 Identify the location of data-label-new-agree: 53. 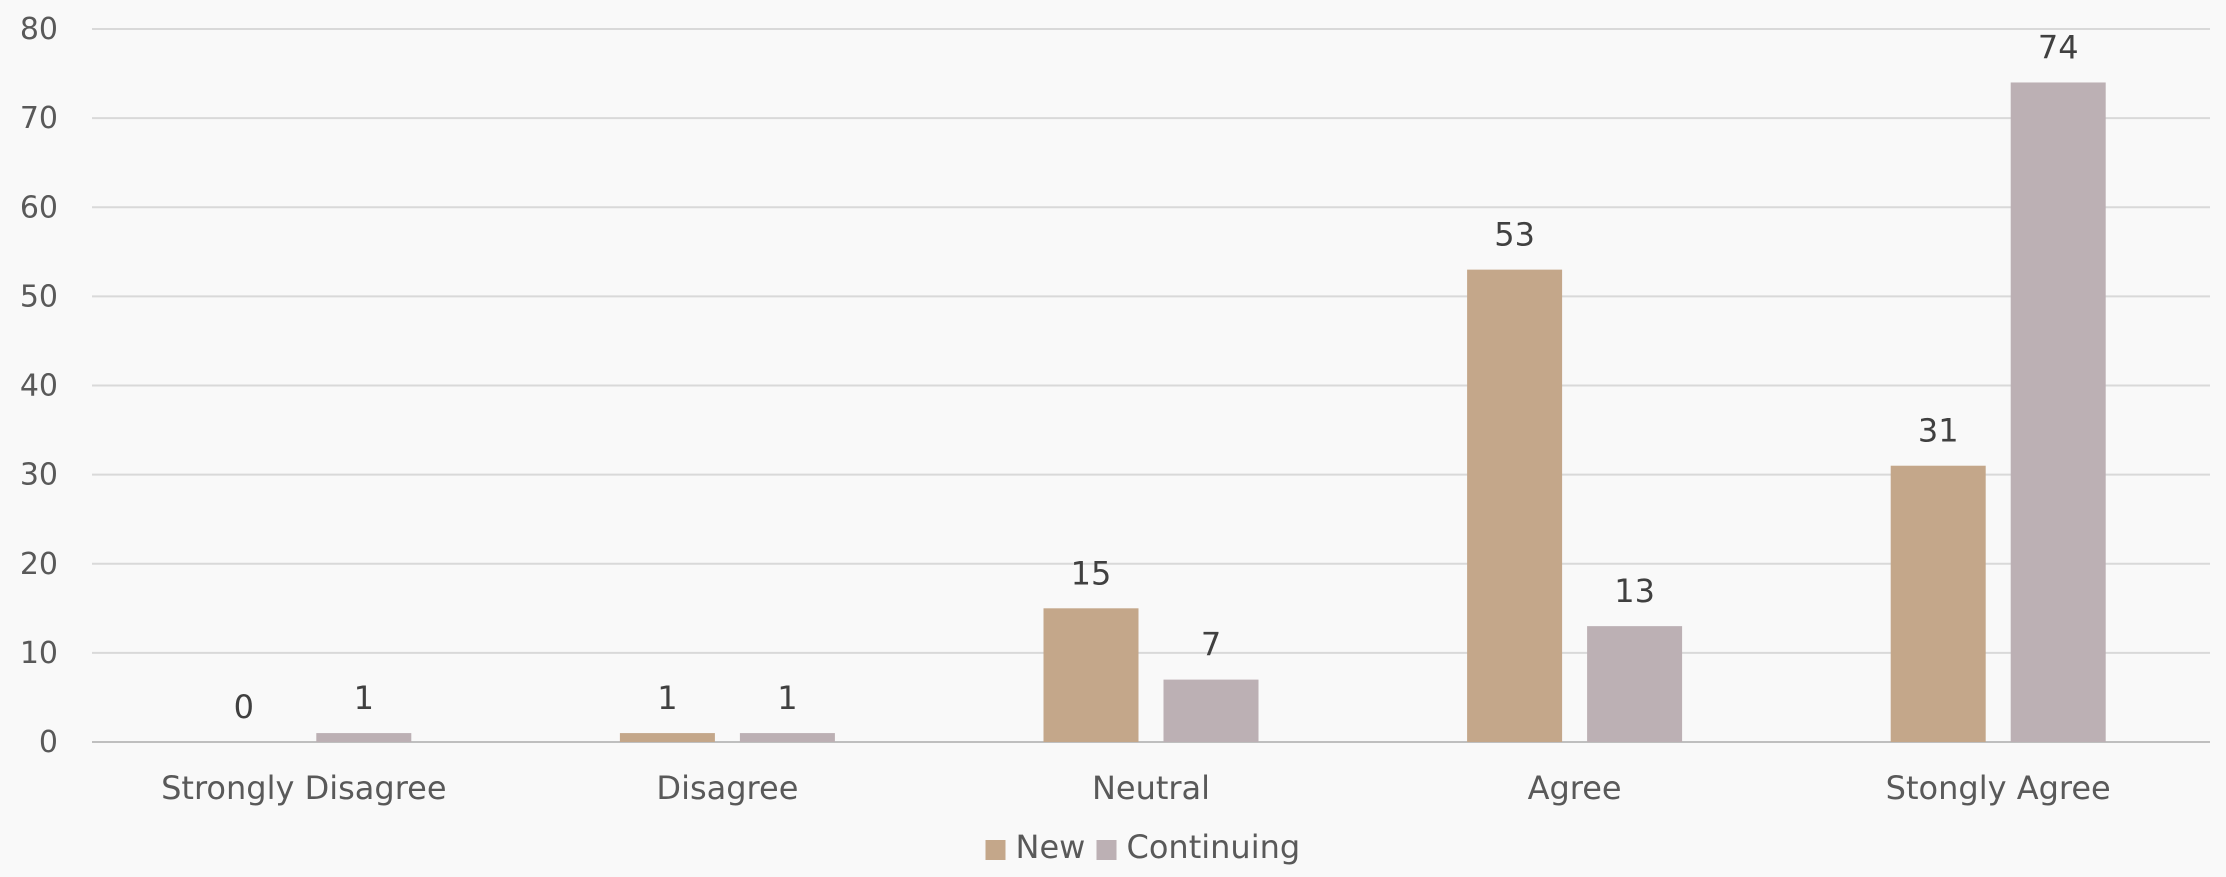
(1514, 235).